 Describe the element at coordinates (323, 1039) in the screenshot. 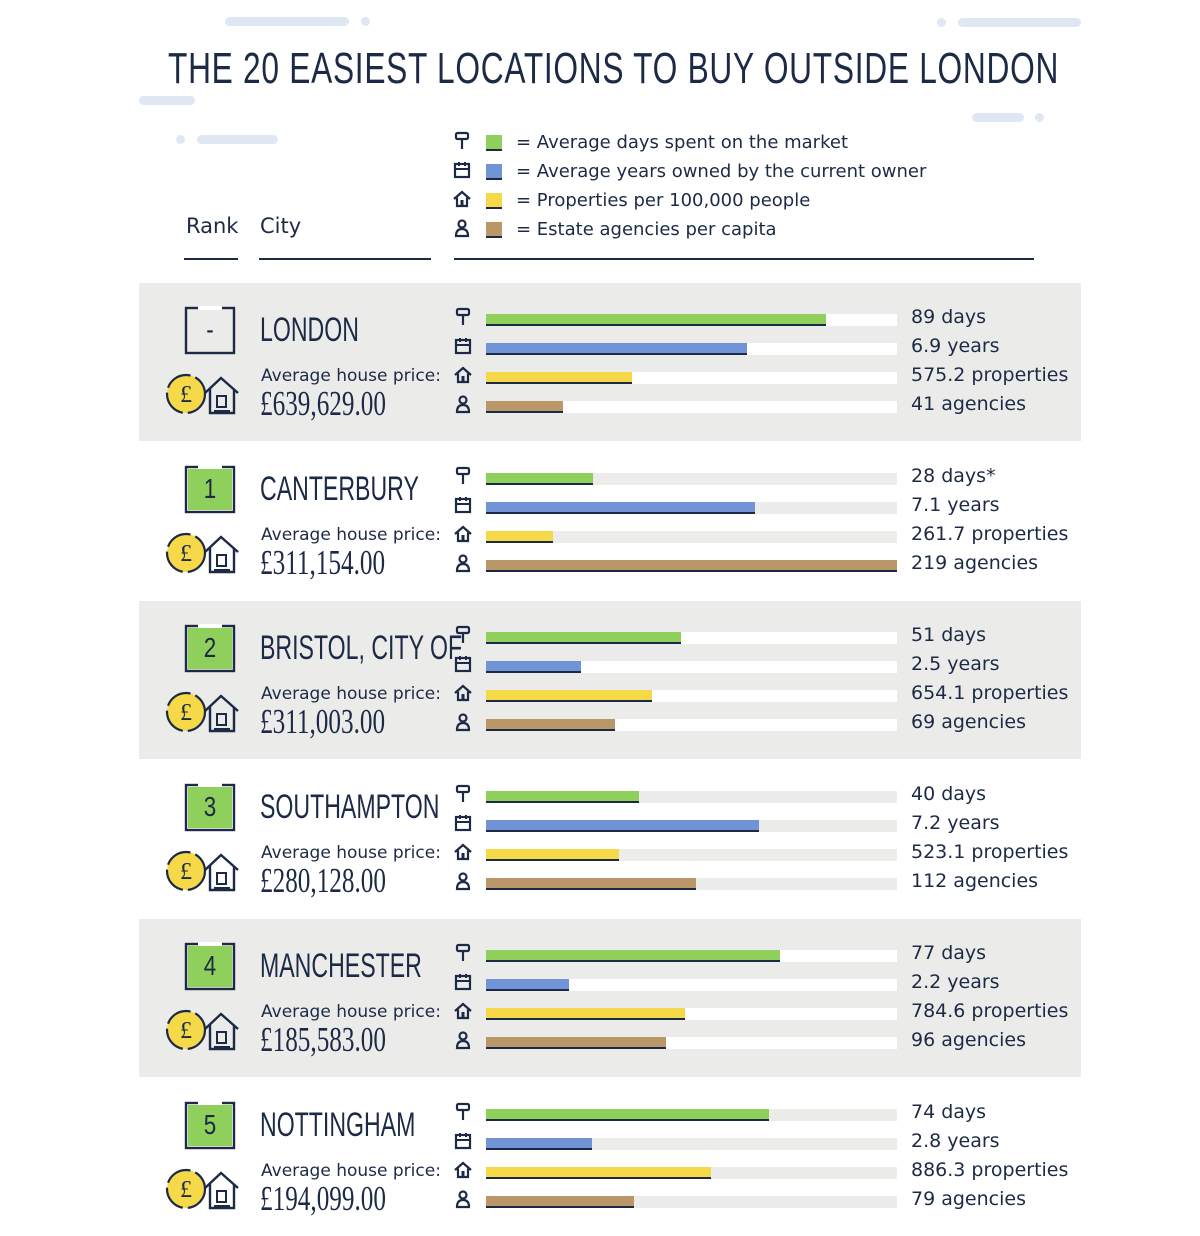

I see `avg-house-price: £185,583.00` at that location.